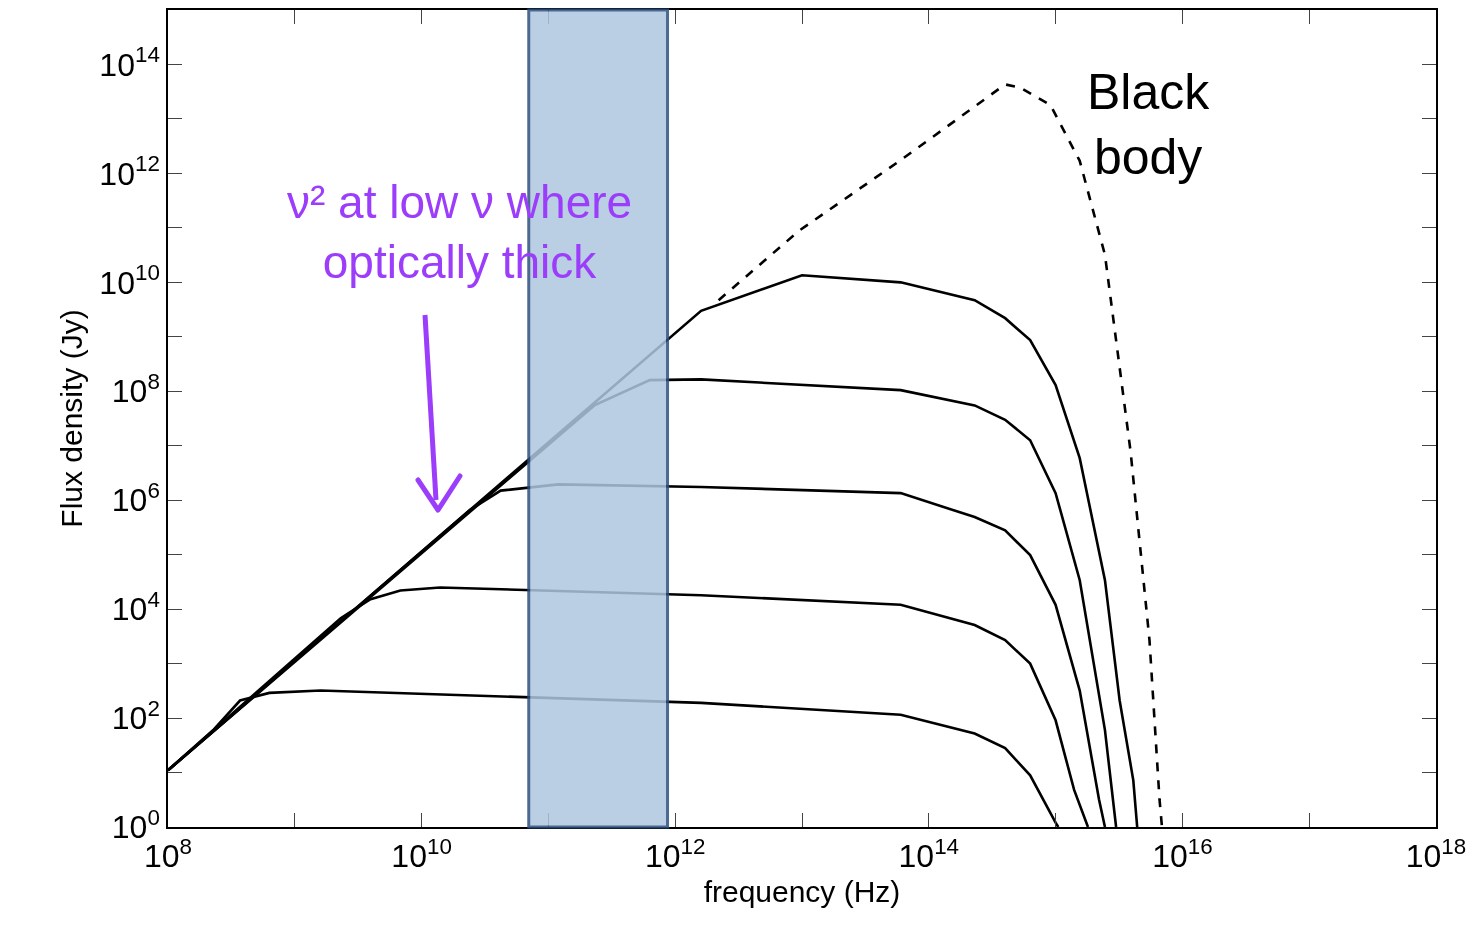 The width and height of the screenshot is (1479, 940). What do you see at coordinates (929, 854) in the screenshot?
I see `x-tick-label: 10$^{14}$` at bounding box center [929, 854].